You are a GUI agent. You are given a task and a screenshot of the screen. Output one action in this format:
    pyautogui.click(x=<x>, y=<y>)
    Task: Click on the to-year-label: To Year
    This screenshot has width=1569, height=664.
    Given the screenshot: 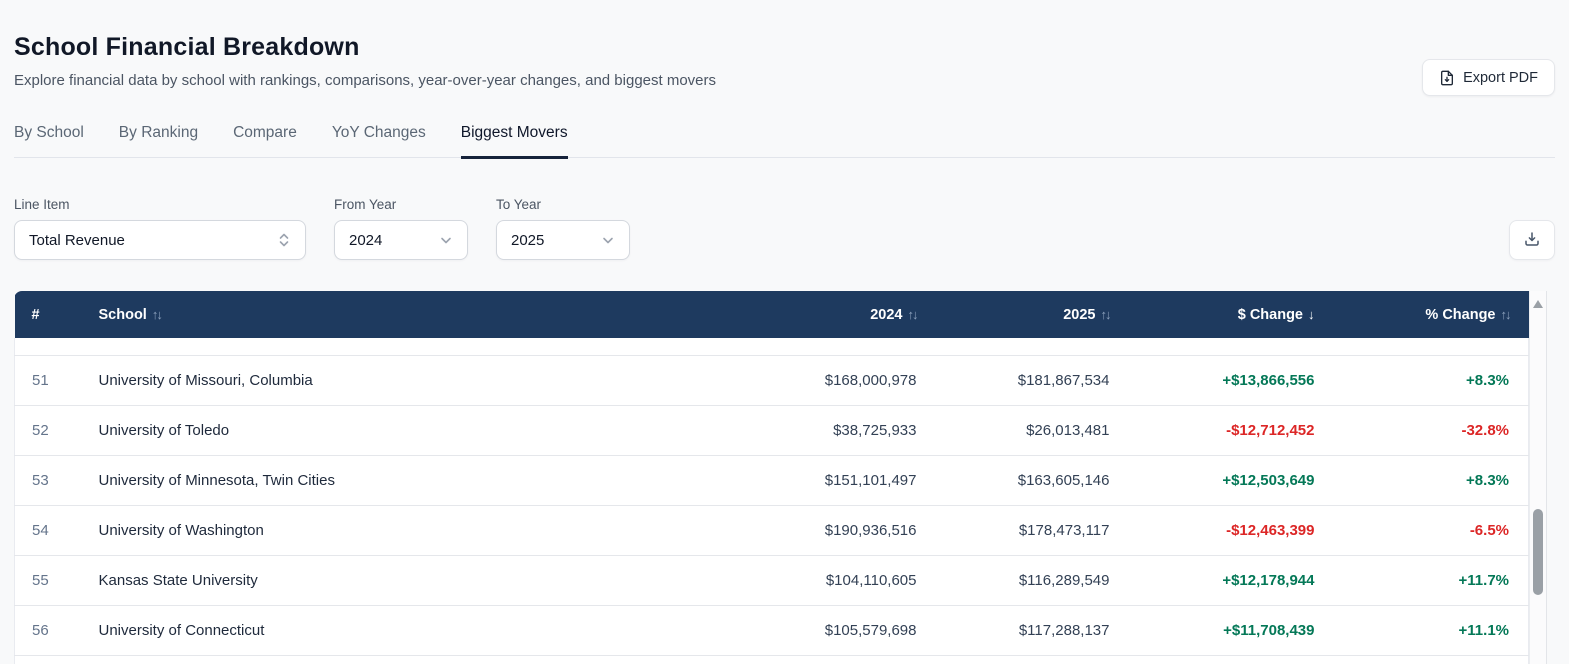 What is the action you would take?
    pyautogui.click(x=519, y=204)
    